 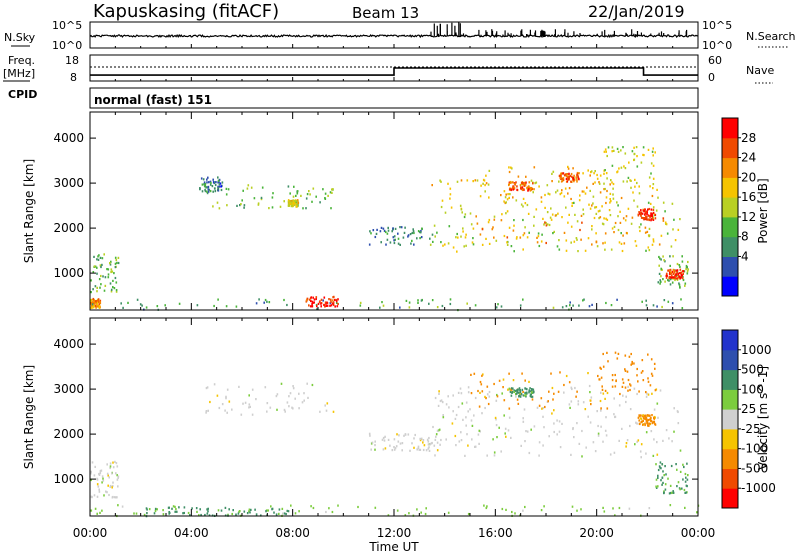 I want to click on freq-trace, so click(x=394, y=71).